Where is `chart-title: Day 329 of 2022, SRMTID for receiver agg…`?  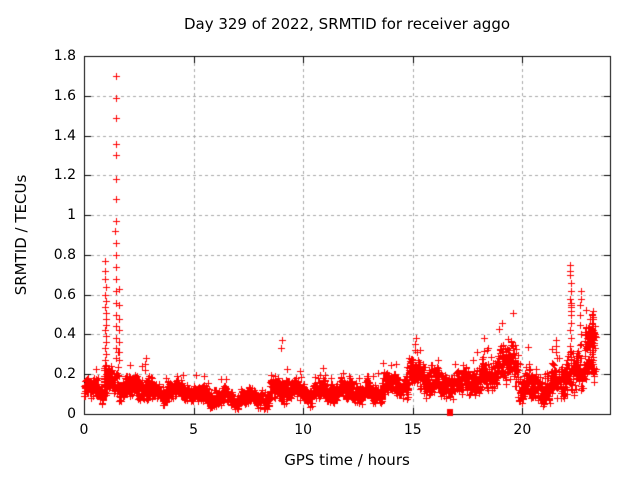 chart-title: Day 329 of 2022, SRMTID for receiver agg… is located at coordinates (347, 24).